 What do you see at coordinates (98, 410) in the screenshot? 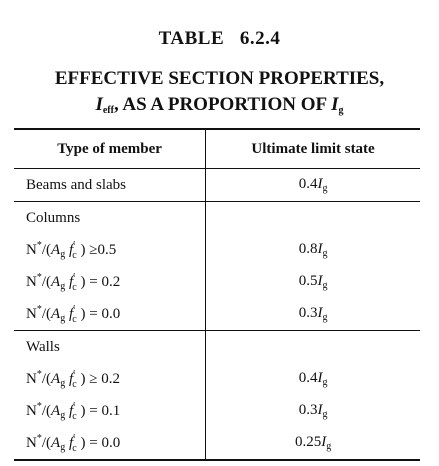
I see `text-part: ) = 0.1` at bounding box center [98, 410].